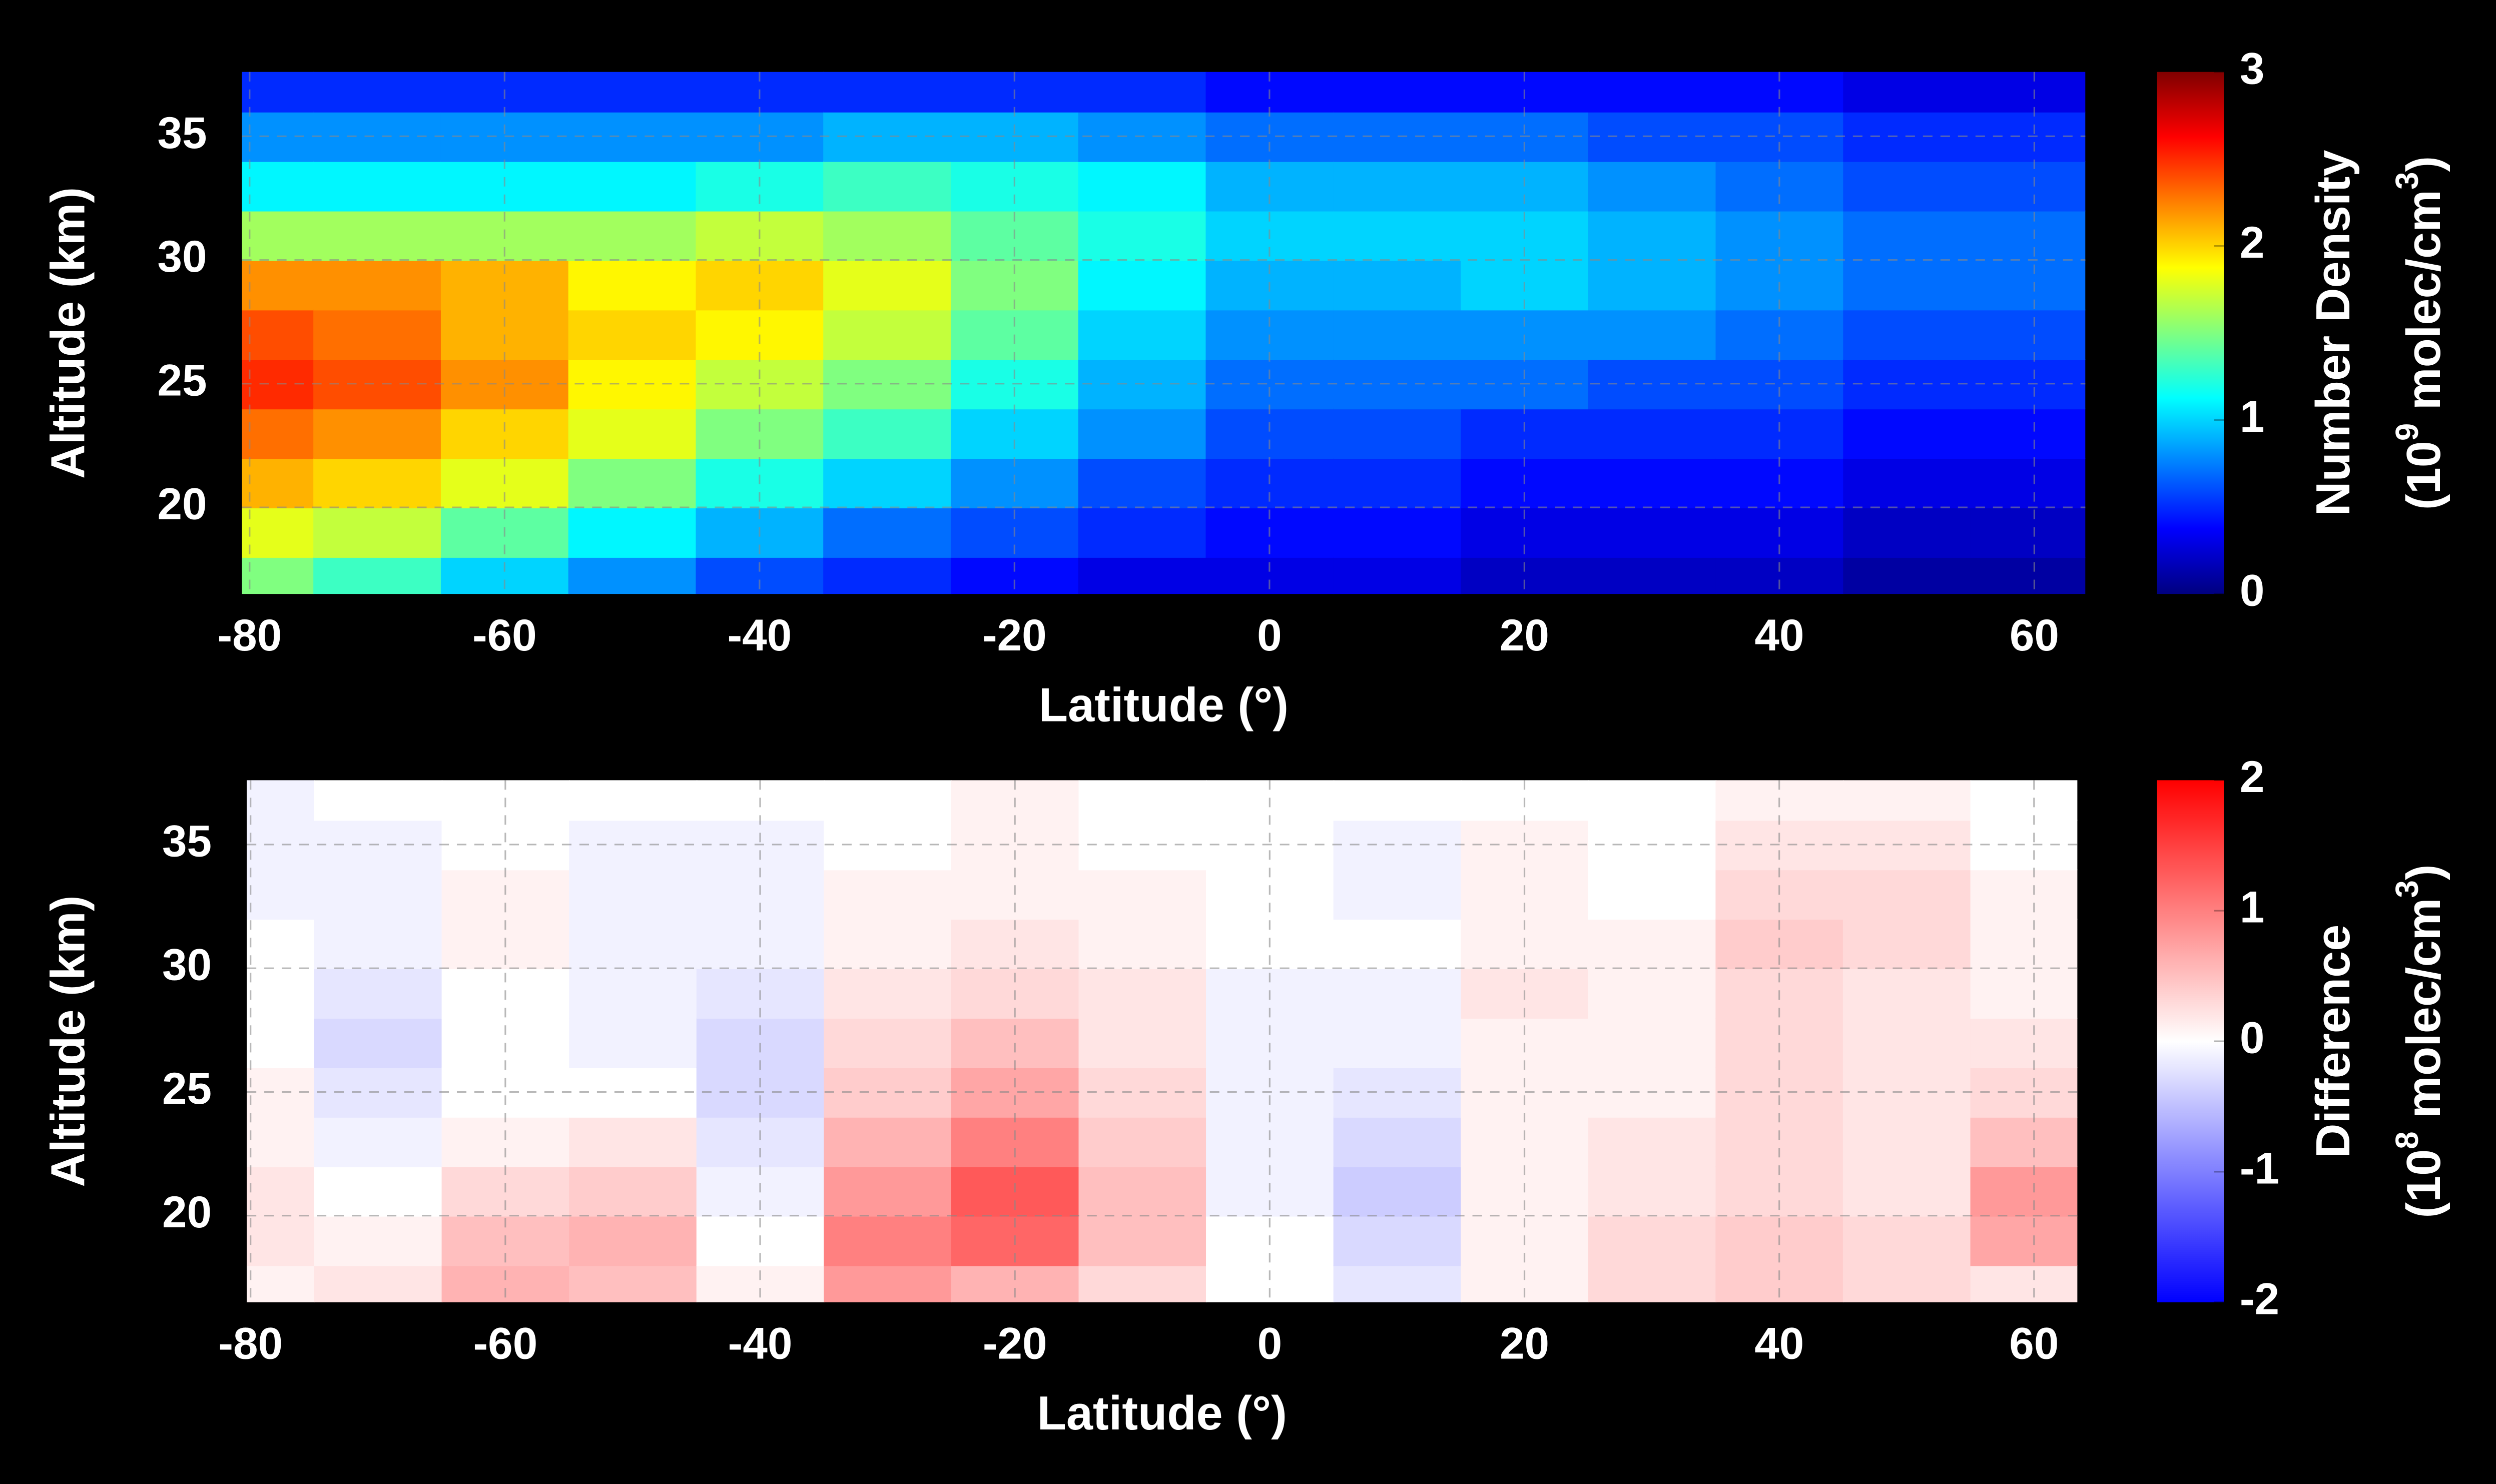 This screenshot has height=1484, width=2496. Describe the element at coordinates (187, 841) in the screenshot. I see `y-tick-label: 35` at that location.